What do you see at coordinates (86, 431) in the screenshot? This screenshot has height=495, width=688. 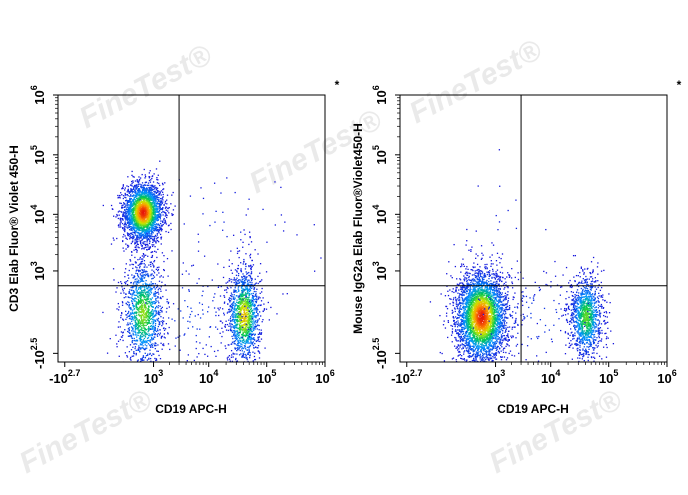 I see `watermark-text: FineTest®` at bounding box center [86, 431].